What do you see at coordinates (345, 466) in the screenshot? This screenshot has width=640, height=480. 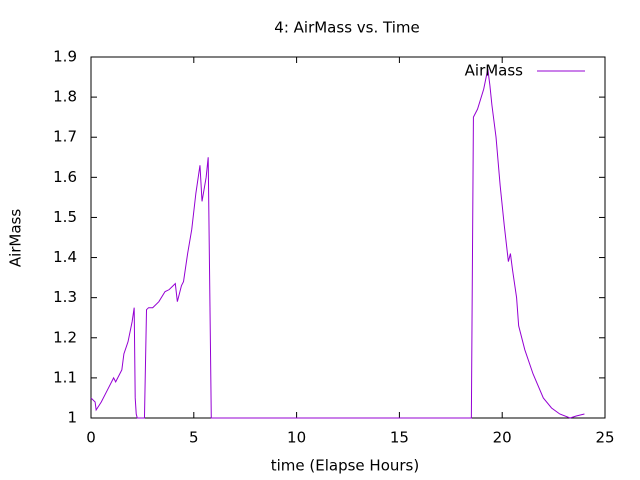 I see `x-axis-label: time (Elapse Hours)` at bounding box center [345, 466].